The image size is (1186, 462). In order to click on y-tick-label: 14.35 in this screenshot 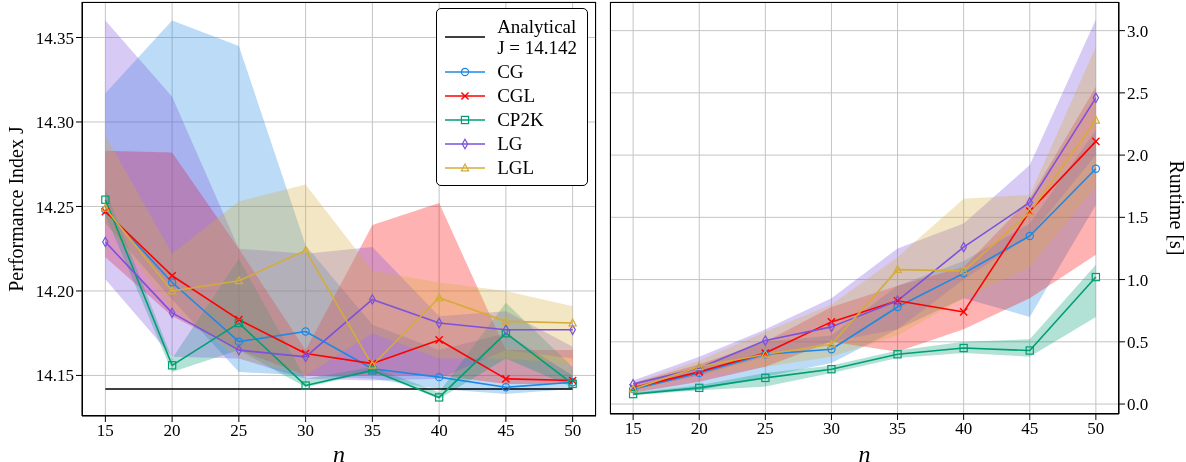, I will do `click(54, 38)`.